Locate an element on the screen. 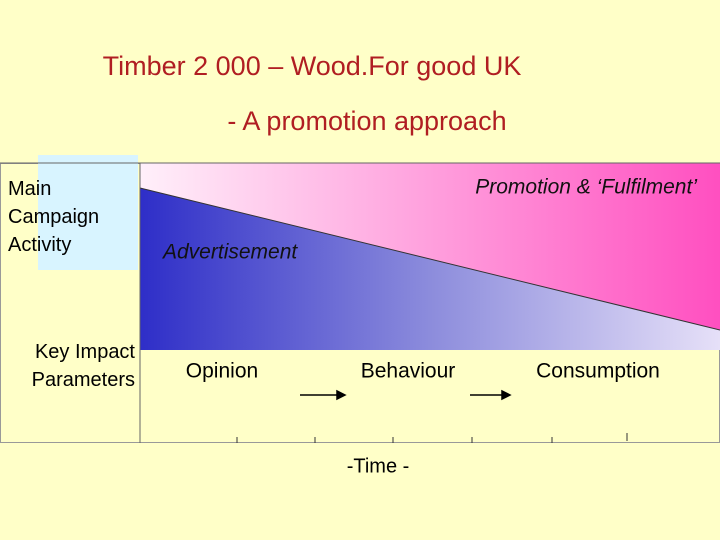  time-label: -Time - is located at coordinates (378, 466).